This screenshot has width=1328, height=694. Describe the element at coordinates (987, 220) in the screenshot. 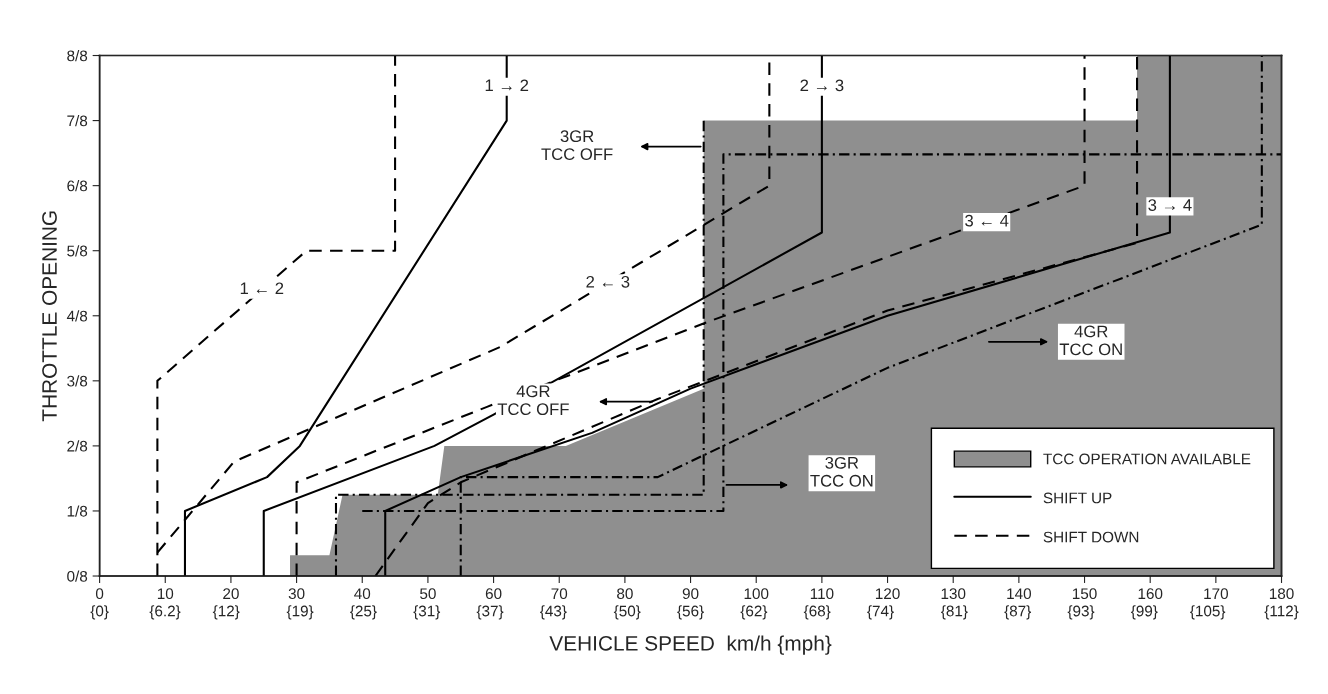

I see `annotation: 3 ← 4` at that location.